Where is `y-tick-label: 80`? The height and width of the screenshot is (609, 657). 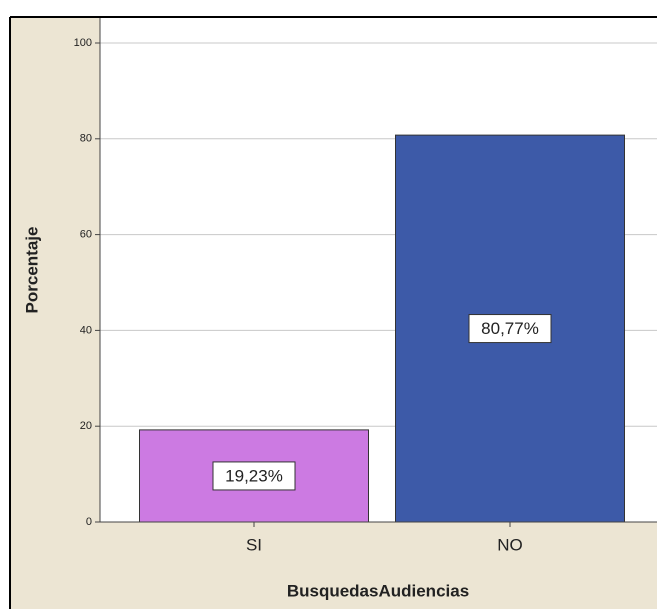 y-tick-label: 80 is located at coordinates (86, 139).